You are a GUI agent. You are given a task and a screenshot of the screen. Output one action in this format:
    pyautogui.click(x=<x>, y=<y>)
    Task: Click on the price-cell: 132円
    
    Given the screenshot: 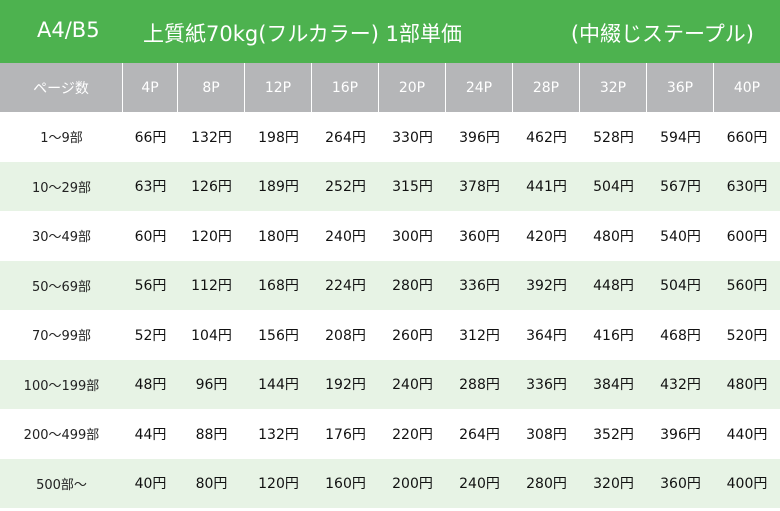 What is the action you would take?
    pyautogui.click(x=278, y=434)
    